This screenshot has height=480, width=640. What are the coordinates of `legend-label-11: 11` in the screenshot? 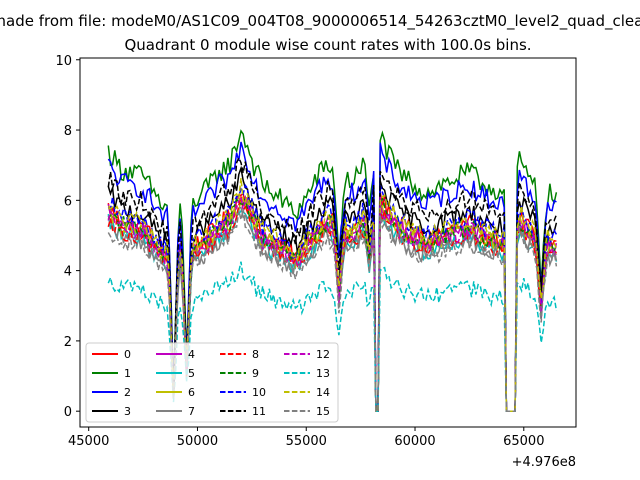 It's located at (259, 411).